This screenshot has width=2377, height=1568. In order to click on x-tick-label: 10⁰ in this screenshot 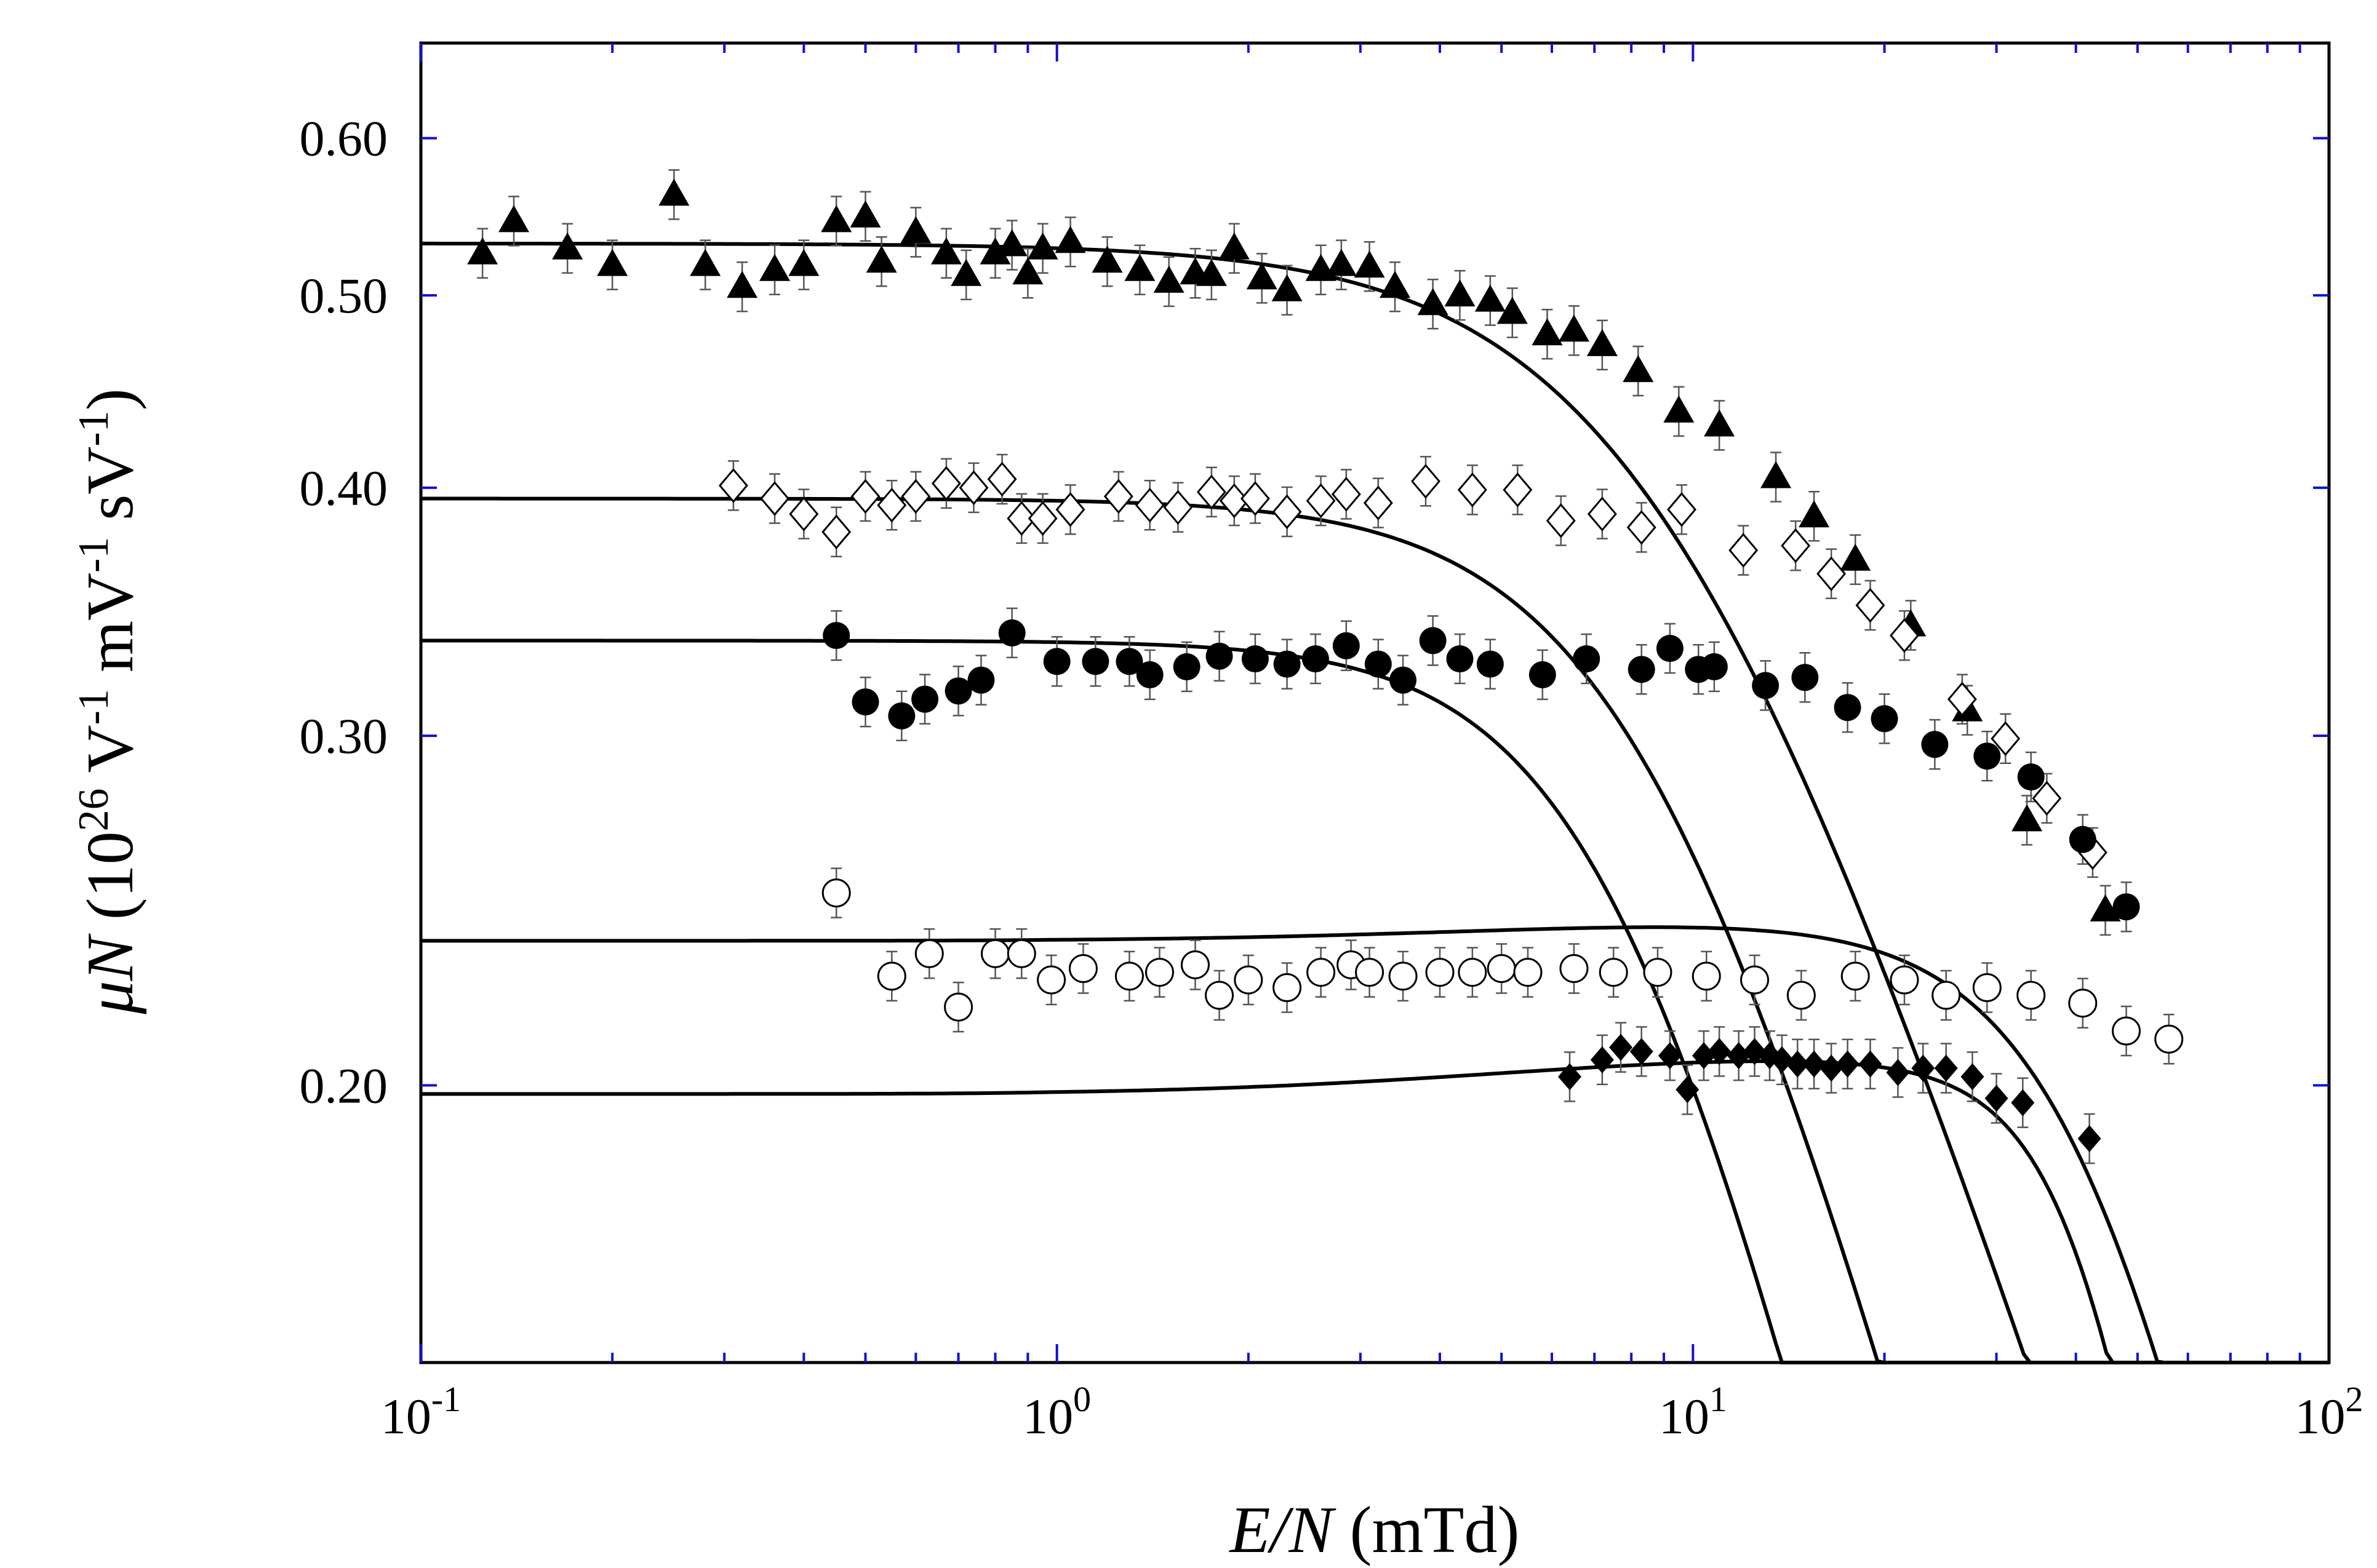, I will do `click(1057, 1411)`.